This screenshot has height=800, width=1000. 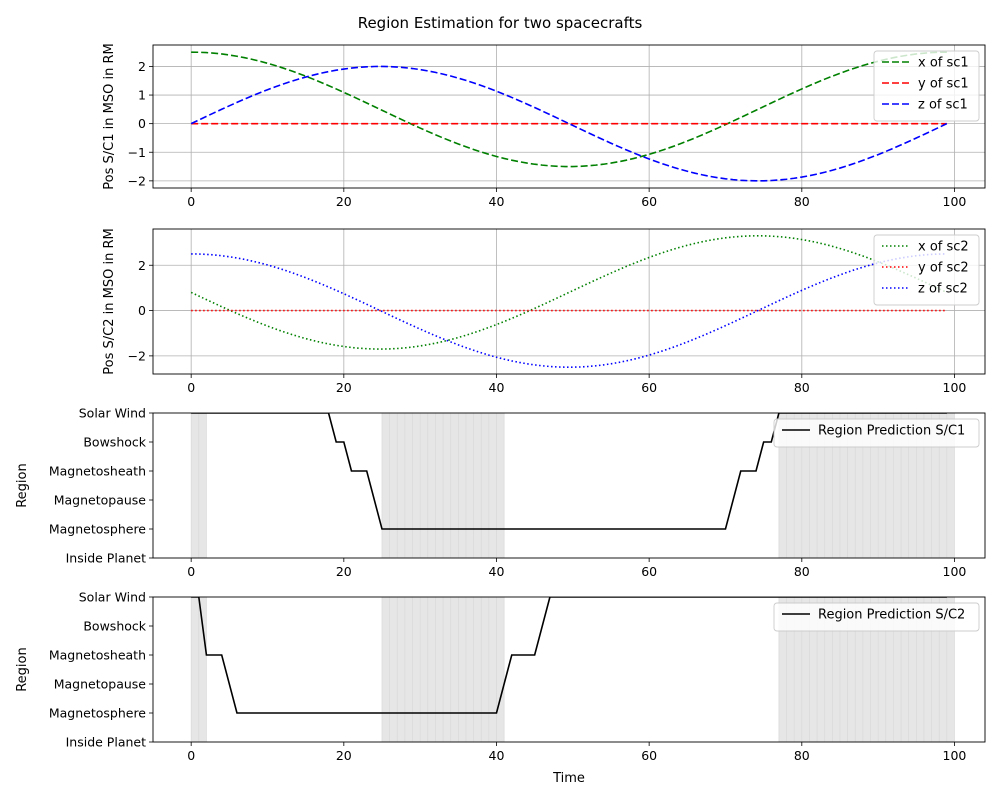 I want to click on series-line-region-prediction-s-c2, so click(x=569, y=655).